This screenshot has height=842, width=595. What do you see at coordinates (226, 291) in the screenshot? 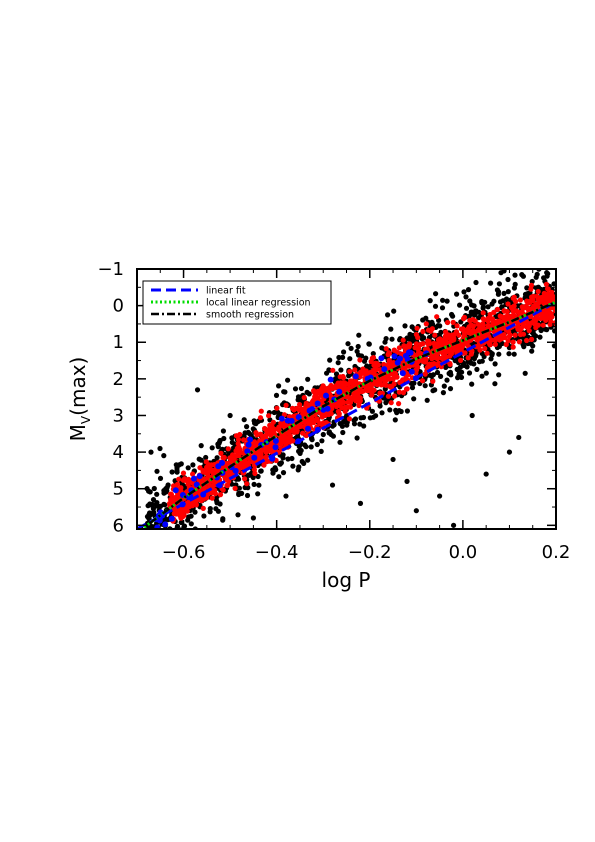
I see `legend-label: linear fit` at bounding box center [226, 291].